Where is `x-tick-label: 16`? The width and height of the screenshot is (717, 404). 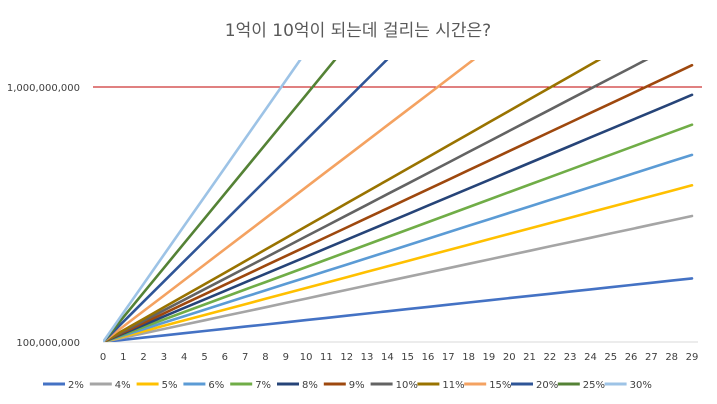 x-tick-label: 16 is located at coordinates (428, 357).